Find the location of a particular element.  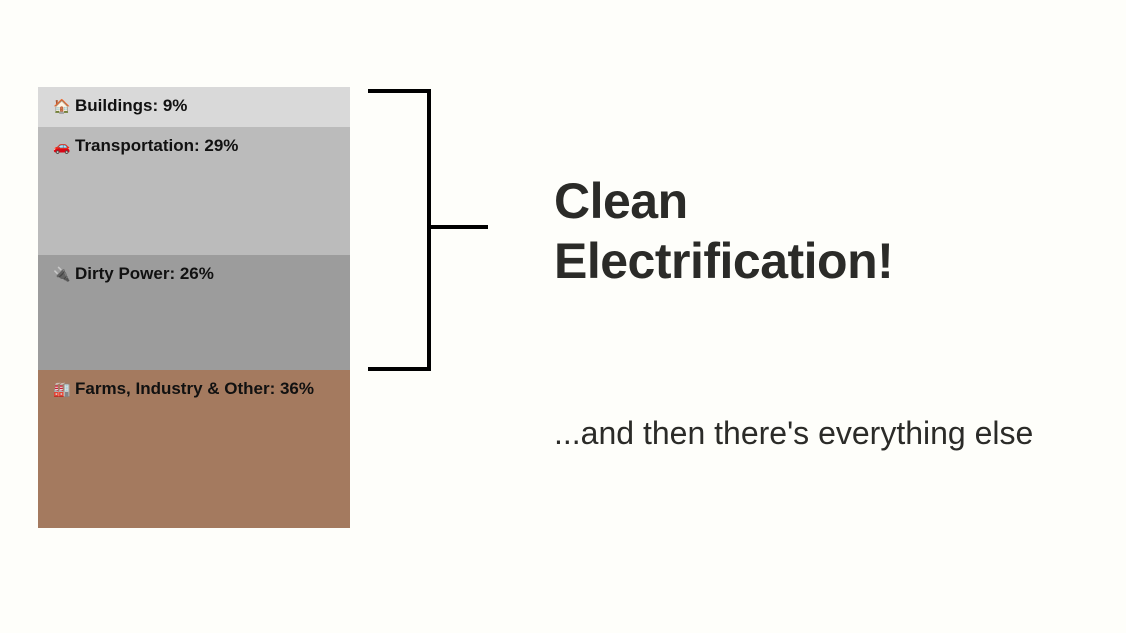

bar-segment-3: 🔌 Dirty Power: 26% is located at coordinates (194, 312).